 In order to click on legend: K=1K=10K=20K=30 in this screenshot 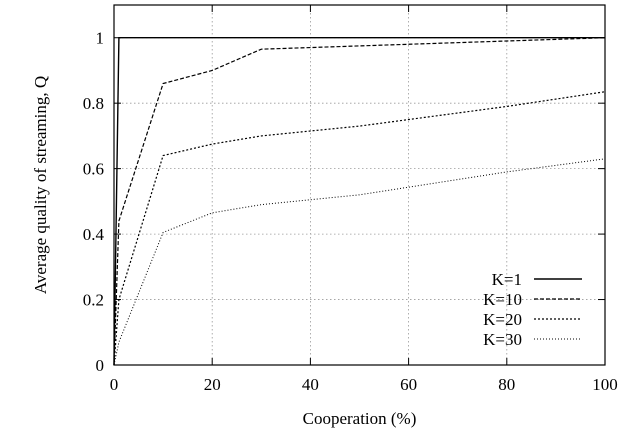, I will do `click(532, 309)`.